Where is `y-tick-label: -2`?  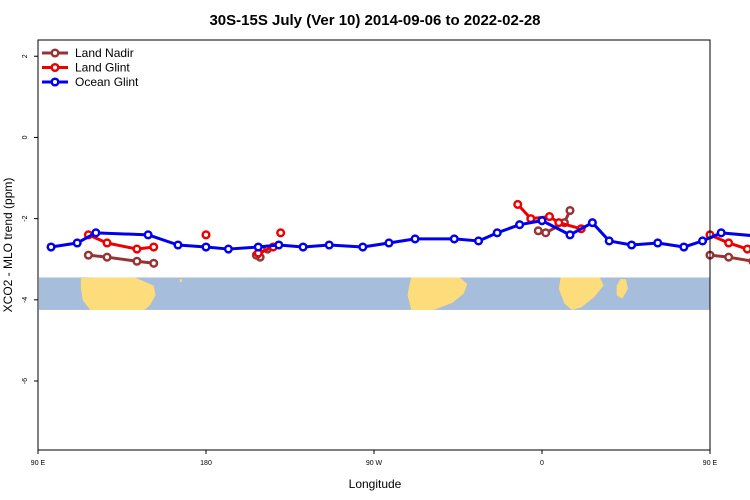
y-tick-label: -2 is located at coordinates (25, 218).